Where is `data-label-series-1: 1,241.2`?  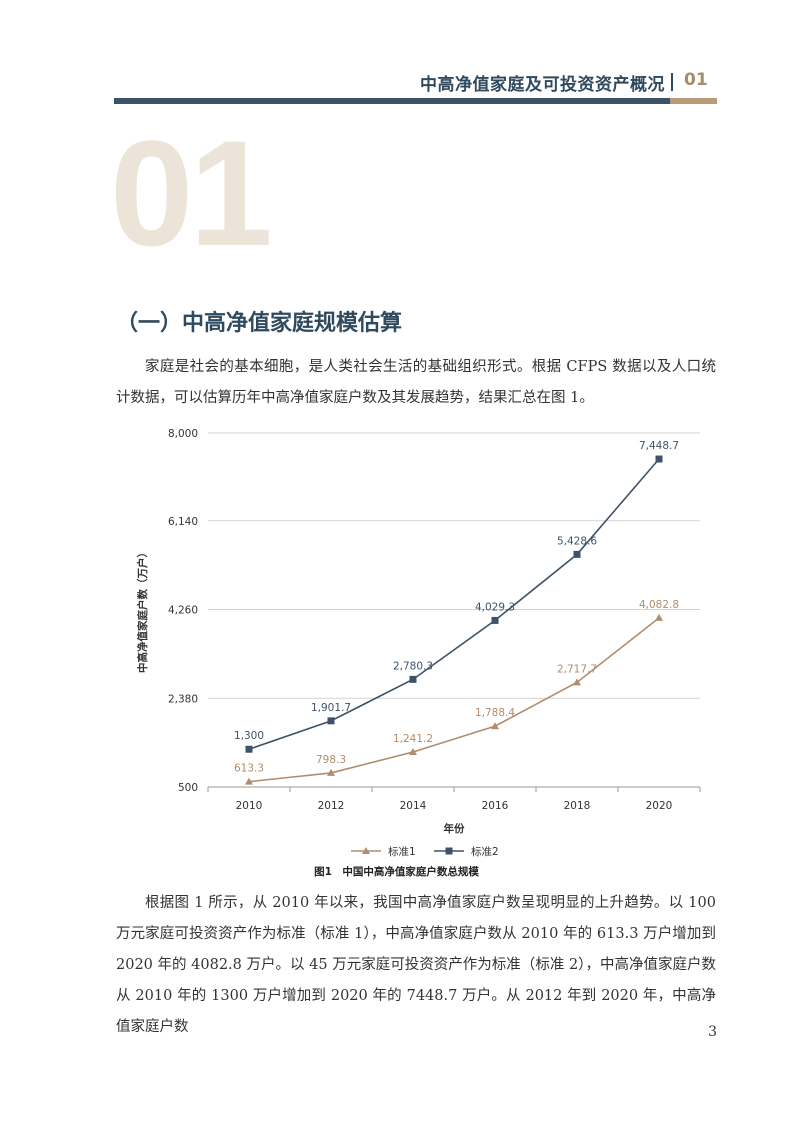
data-label-series-1: 1,241.2 is located at coordinates (413, 739).